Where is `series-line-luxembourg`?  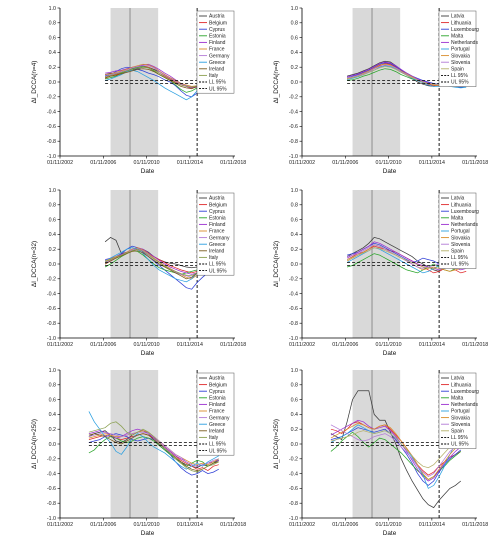 series-line-luxembourg is located at coordinates (396, 456).